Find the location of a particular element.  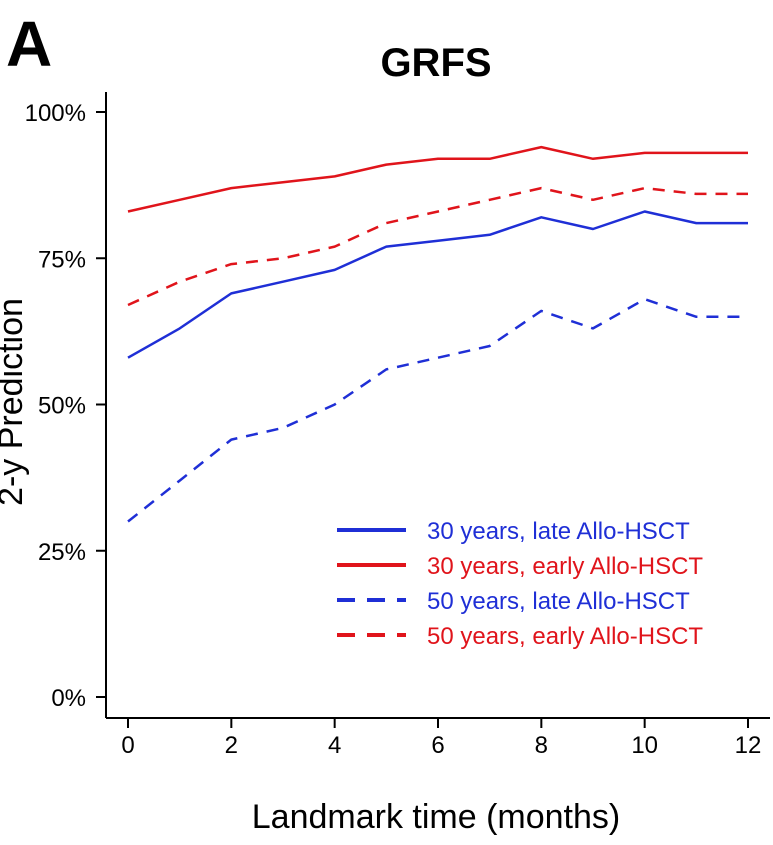

x-tick-label: 2 is located at coordinates (231, 745).